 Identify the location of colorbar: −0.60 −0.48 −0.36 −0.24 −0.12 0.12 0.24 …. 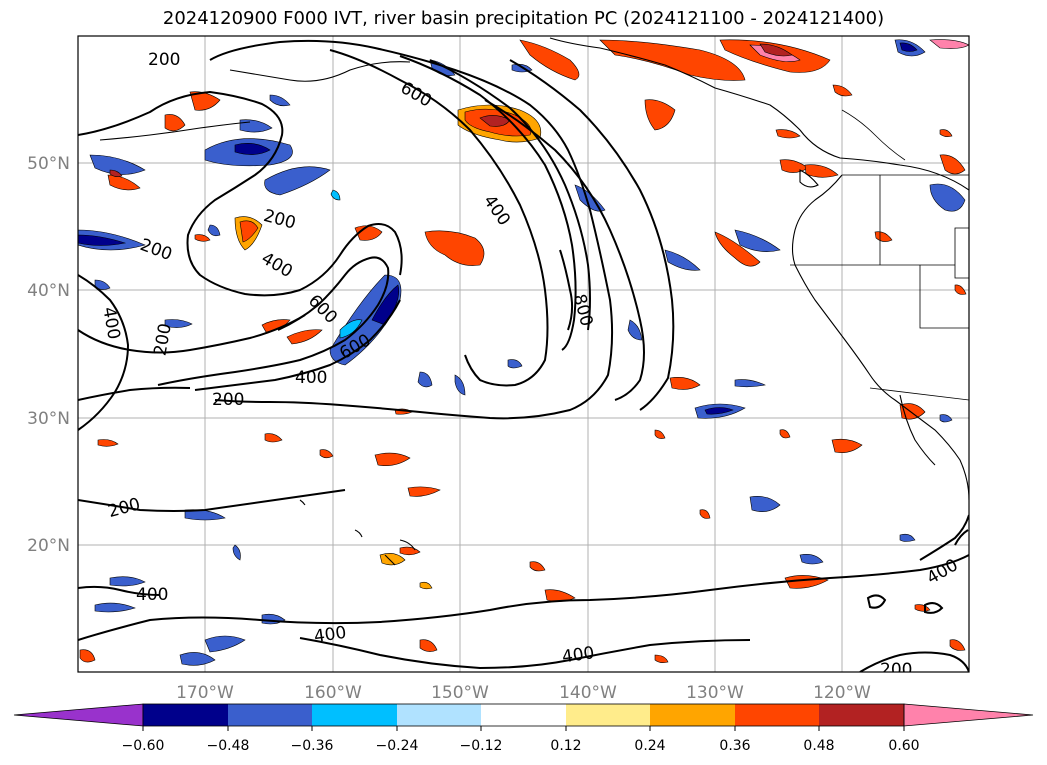
(523, 728).